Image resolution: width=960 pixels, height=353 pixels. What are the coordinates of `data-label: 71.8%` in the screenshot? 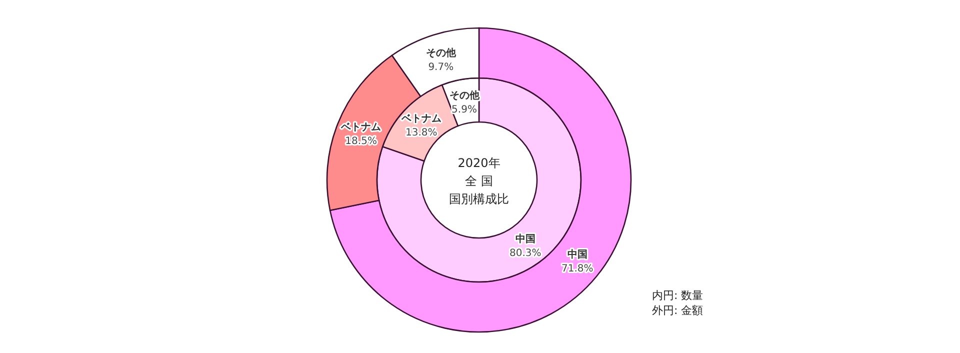 It's located at (577, 268).